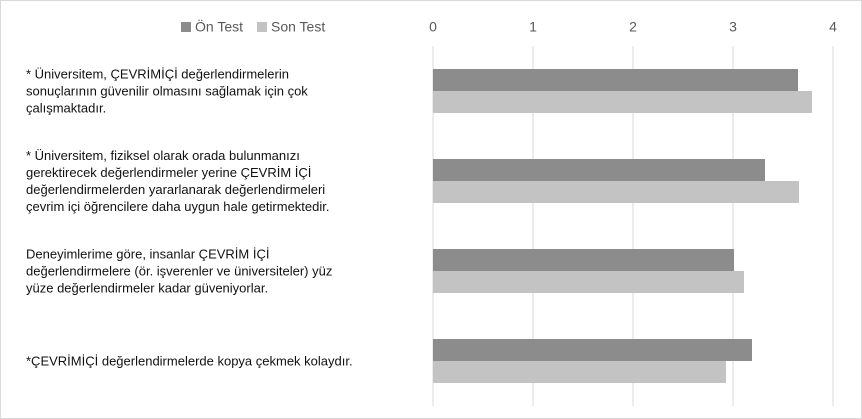 The height and width of the screenshot is (419, 862). Describe the element at coordinates (633, 27) in the screenshot. I see `x-tick-label: 2` at that location.